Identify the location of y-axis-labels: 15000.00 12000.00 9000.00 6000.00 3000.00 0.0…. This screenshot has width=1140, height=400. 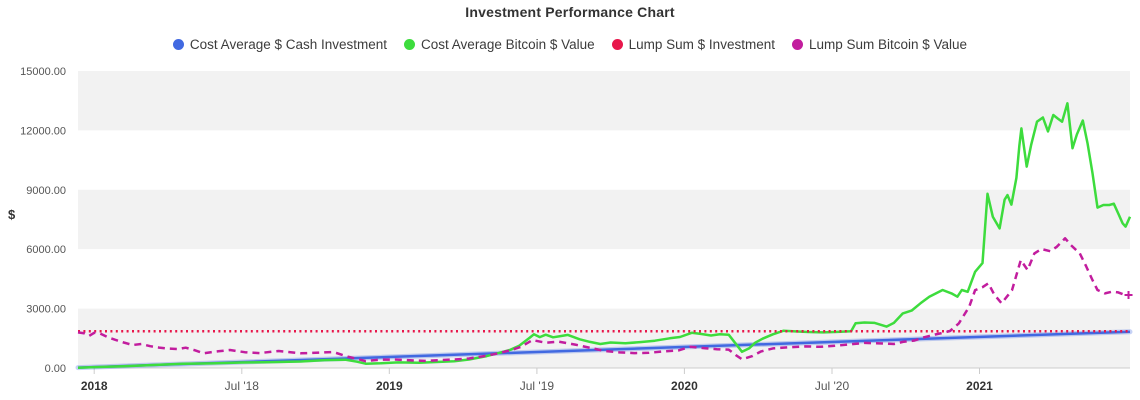
(43, 220).